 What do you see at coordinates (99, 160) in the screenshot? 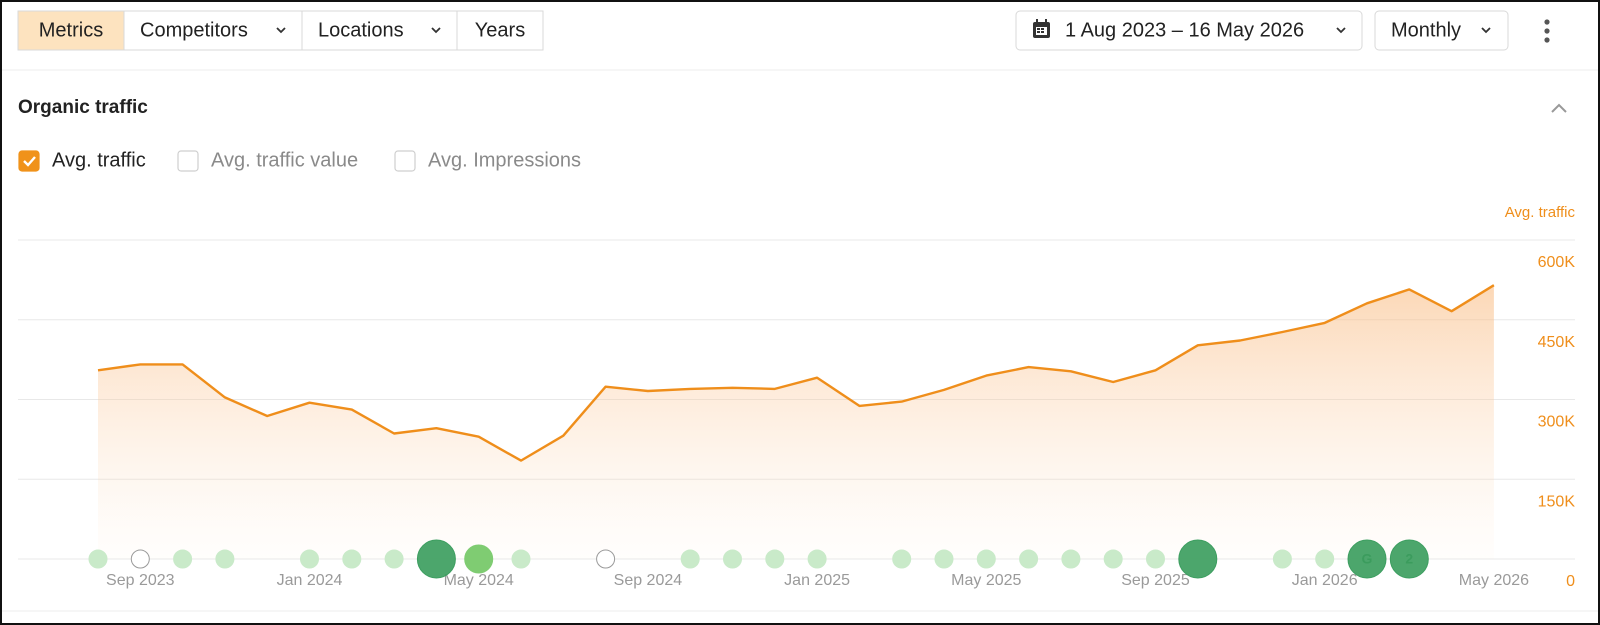
I see `toggle-label: Avg. traffic` at bounding box center [99, 160].